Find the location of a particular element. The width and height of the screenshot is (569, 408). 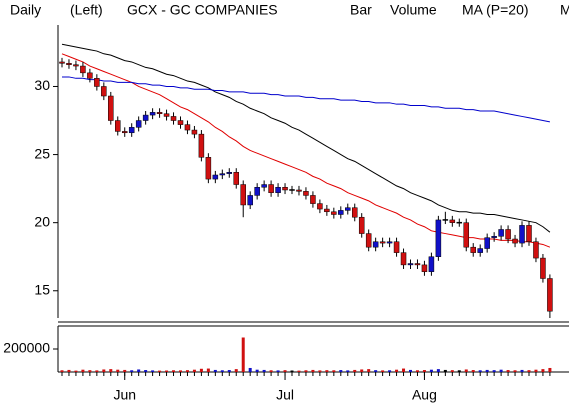

legend-entry: Volume is located at coordinates (413, 10).